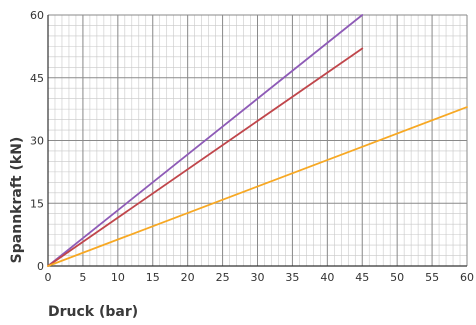  What do you see at coordinates (82, 277) in the screenshot?
I see `x-tick-label: 5` at bounding box center [82, 277].